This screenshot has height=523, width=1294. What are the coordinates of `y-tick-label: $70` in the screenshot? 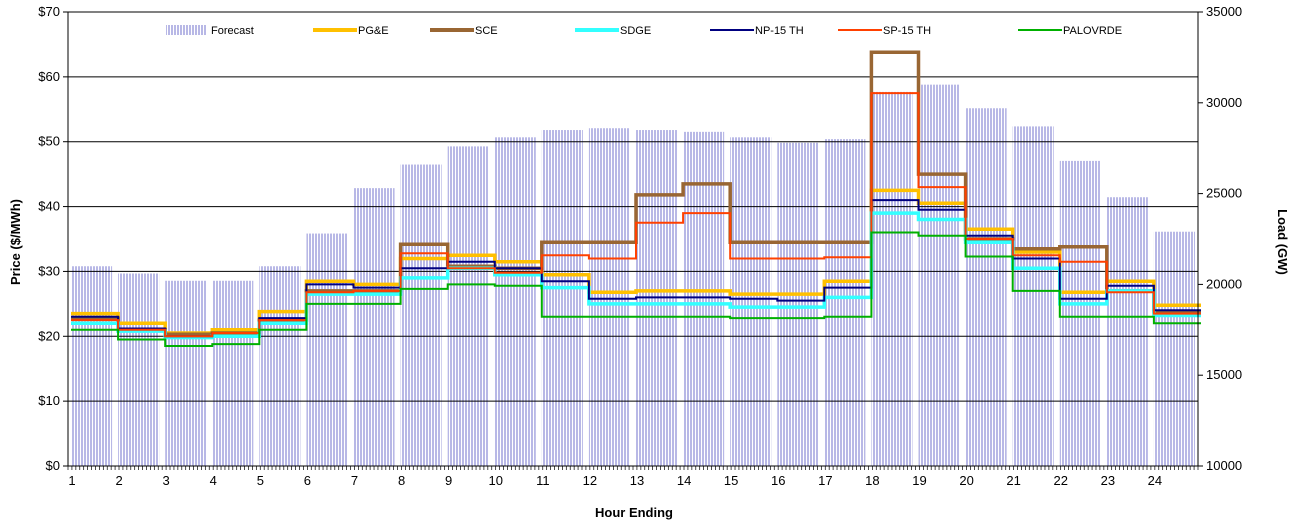 It's located at (49, 11).